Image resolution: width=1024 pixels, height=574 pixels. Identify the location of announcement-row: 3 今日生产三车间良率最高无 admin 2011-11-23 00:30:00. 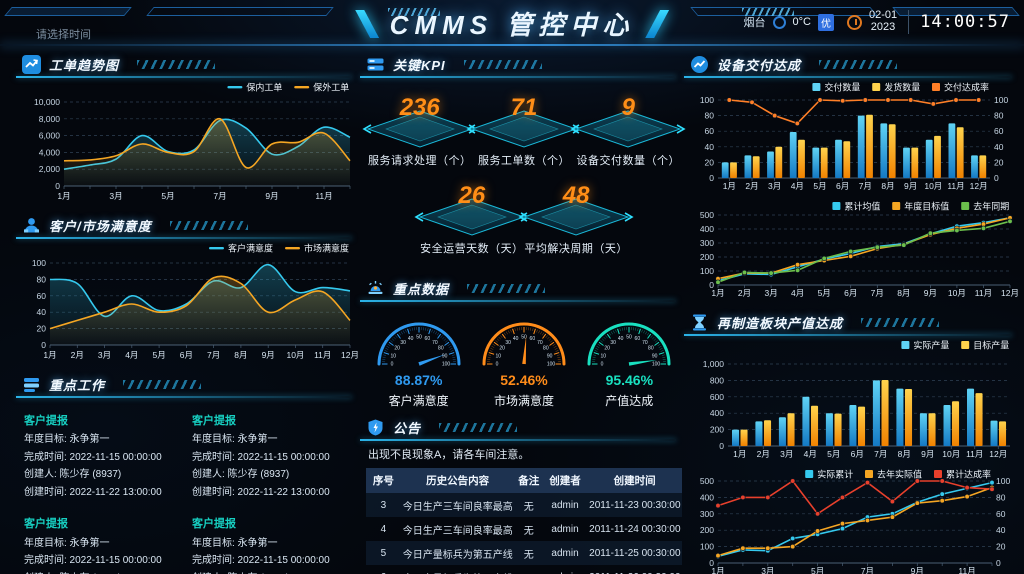
(524, 505).